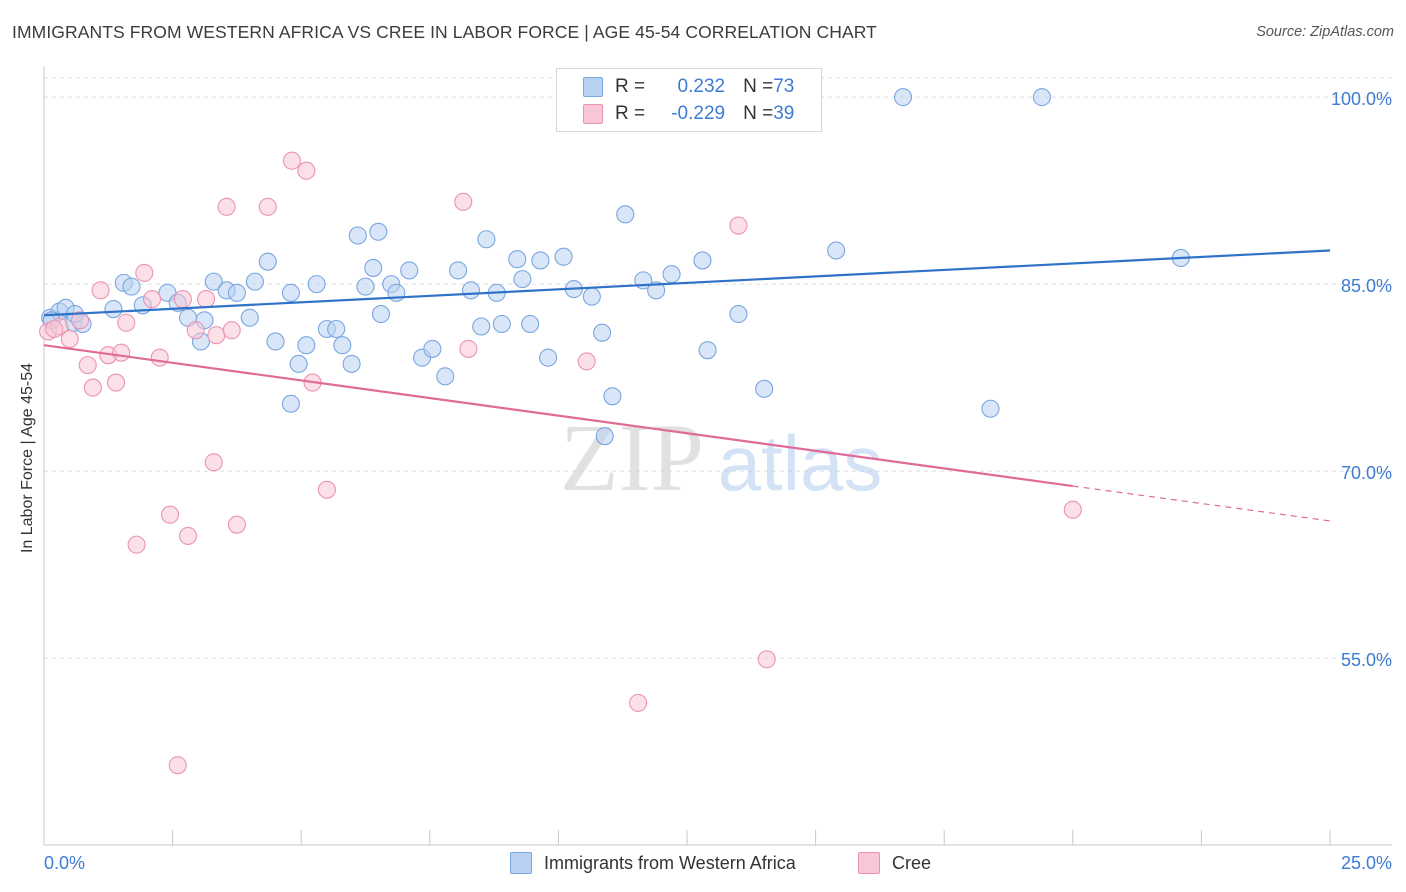 Image resolution: width=1406 pixels, height=892 pixels. What do you see at coordinates (1361, 99) in the screenshot?
I see `y-tick-label: 100.0%` at bounding box center [1361, 99].